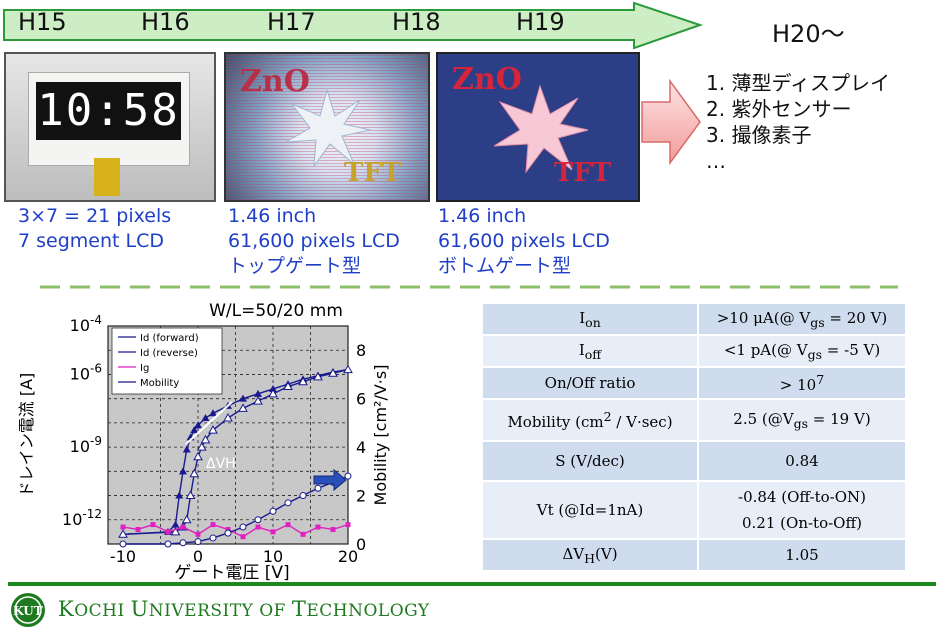 The width and height of the screenshot is (944, 631). Describe the element at coordinates (291, 22) in the screenshot. I see `era-h17: H17` at that location.